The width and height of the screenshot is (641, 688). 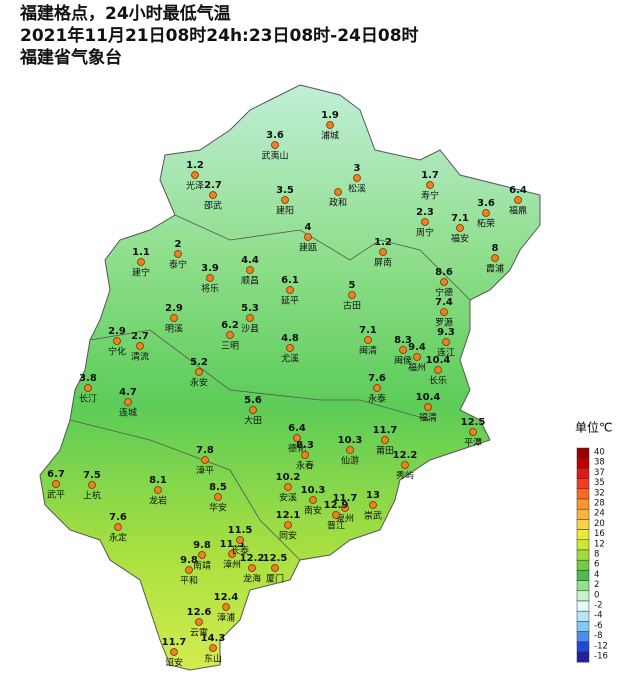 I want to click on station-value: 9.8, so click(x=202, y=545).